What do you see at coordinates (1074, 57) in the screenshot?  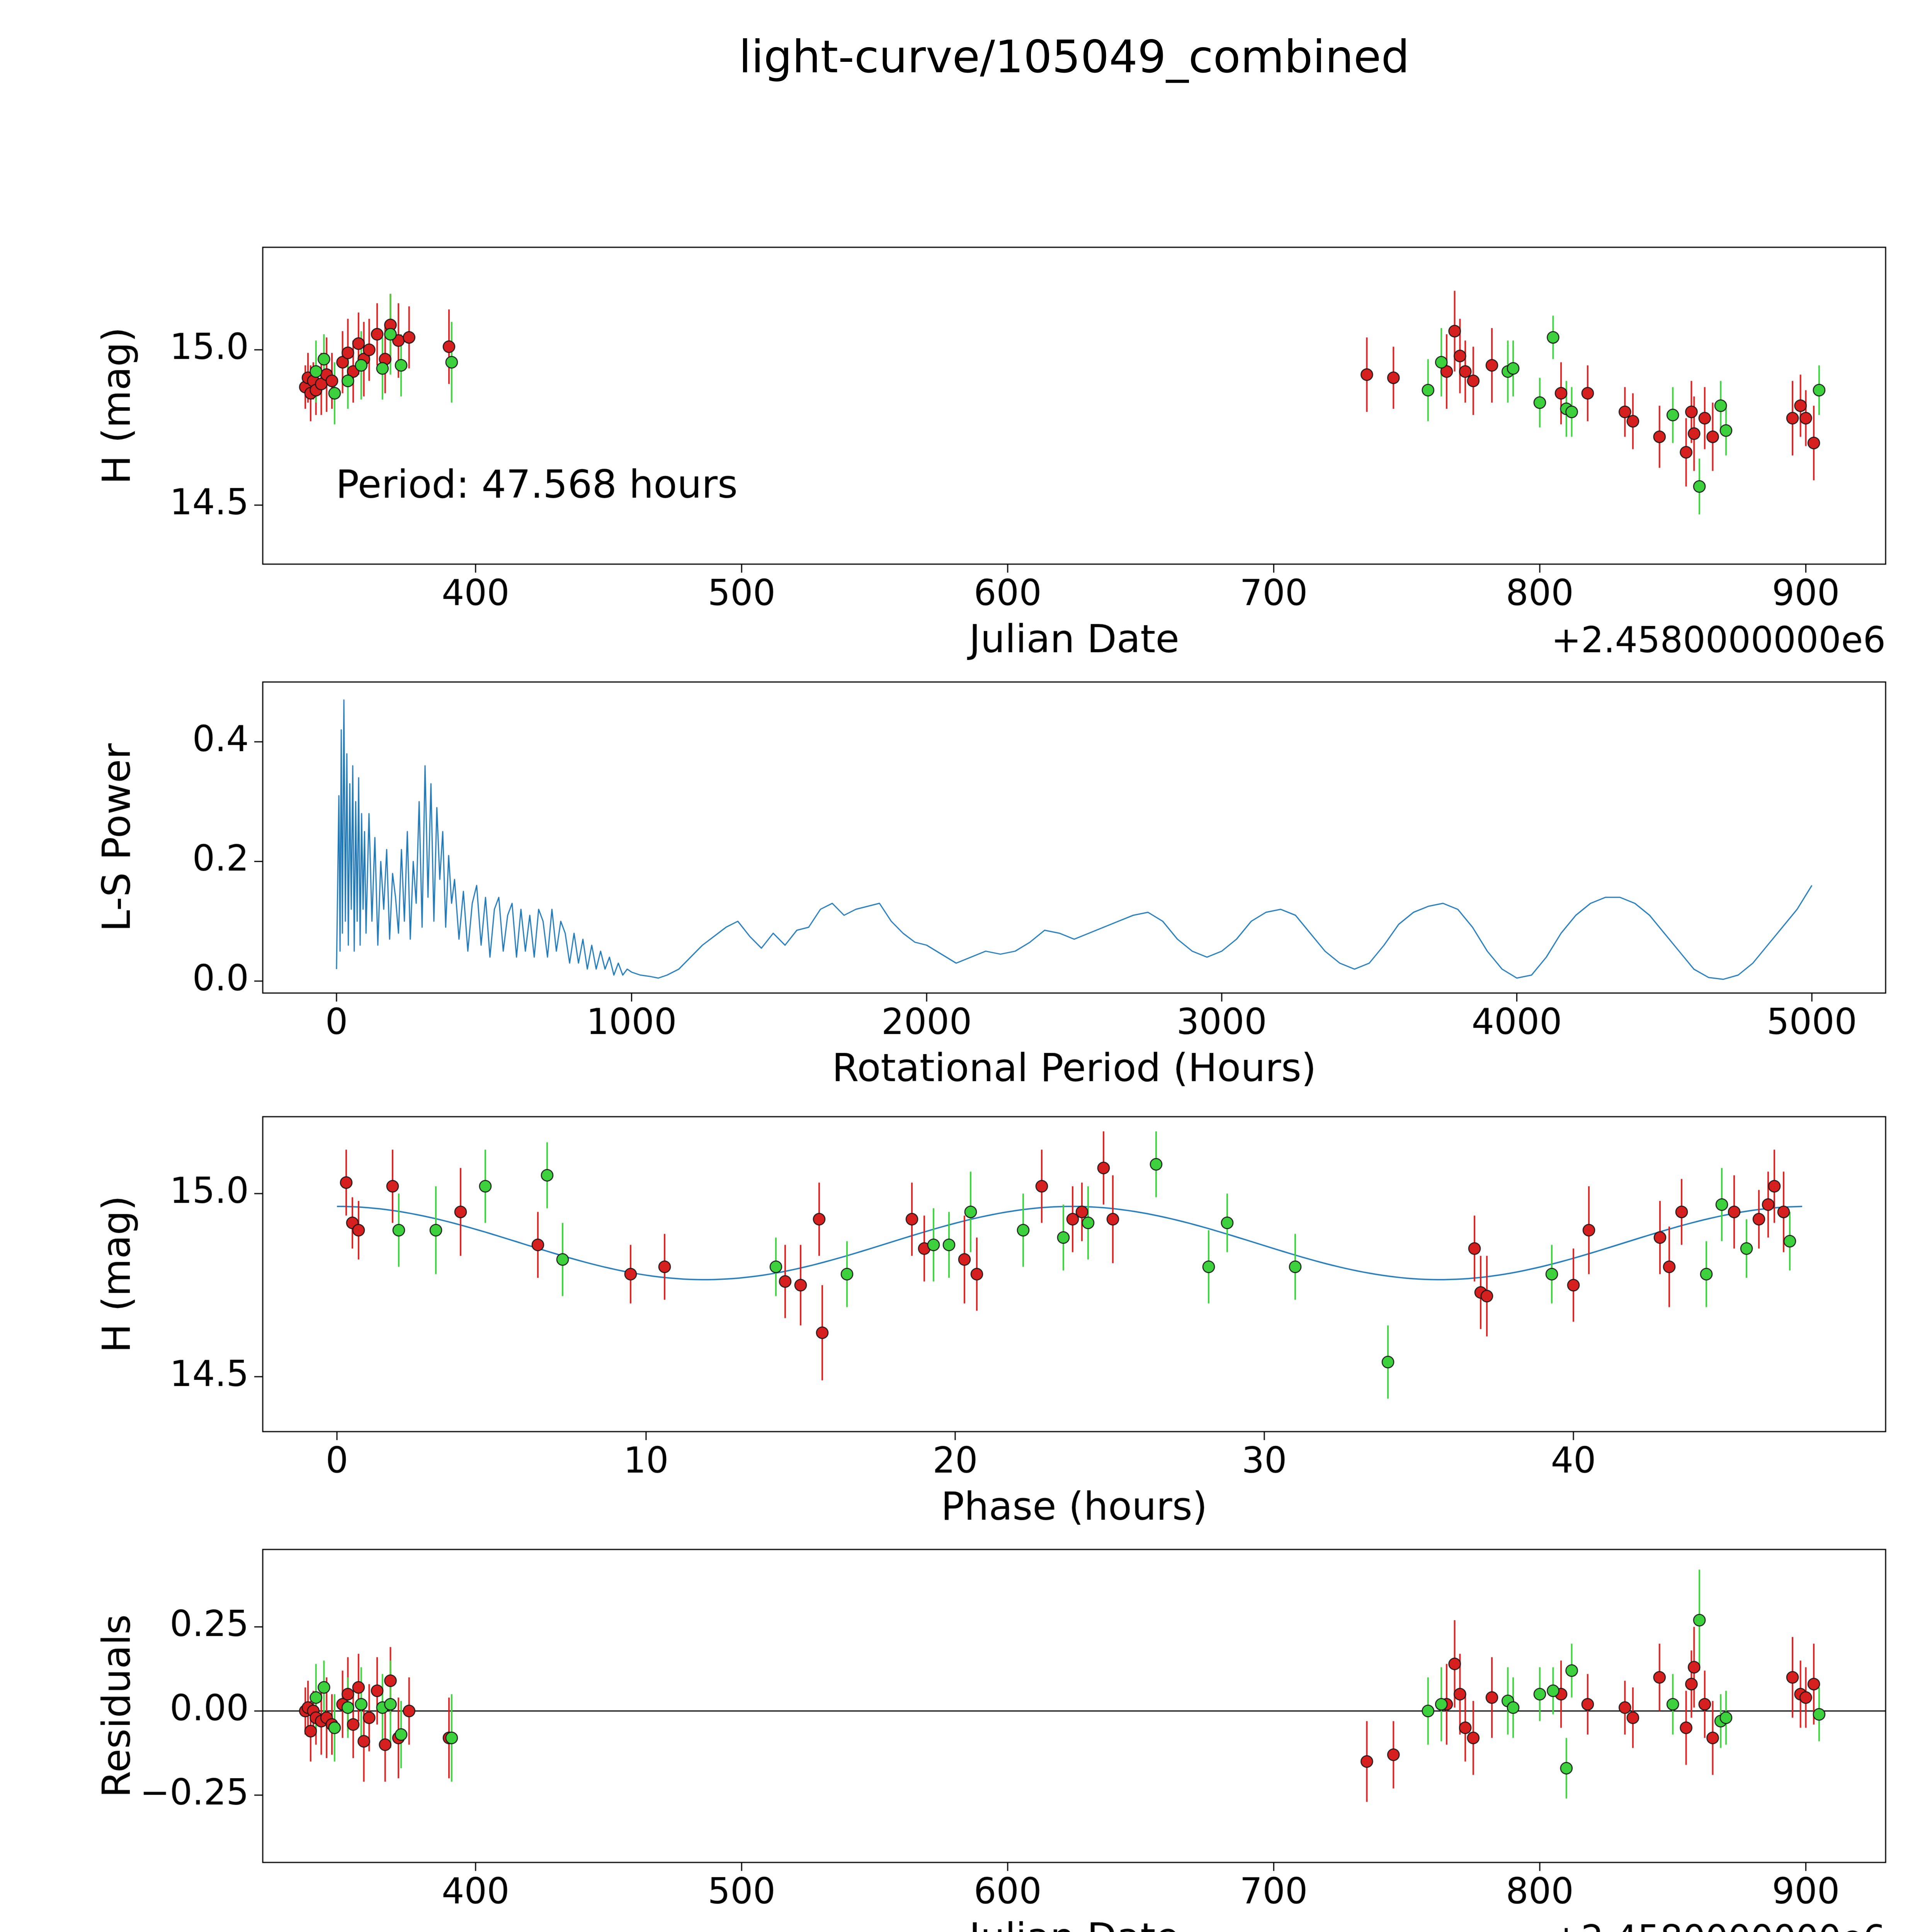 I see `figure-title: light-curve/105049_combined` at bounding box center [1074, 57].